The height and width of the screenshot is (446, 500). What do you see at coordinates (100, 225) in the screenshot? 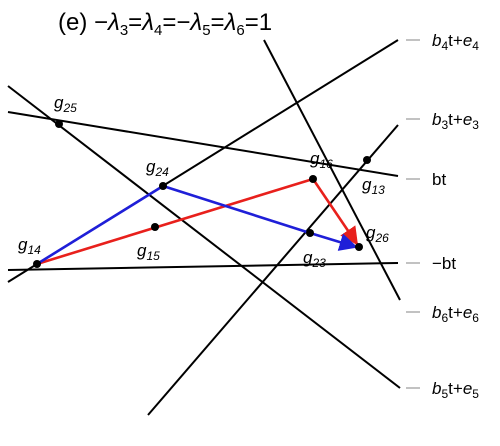
I see `blue-segment-g14-g24` at bounding box center [100, 225].